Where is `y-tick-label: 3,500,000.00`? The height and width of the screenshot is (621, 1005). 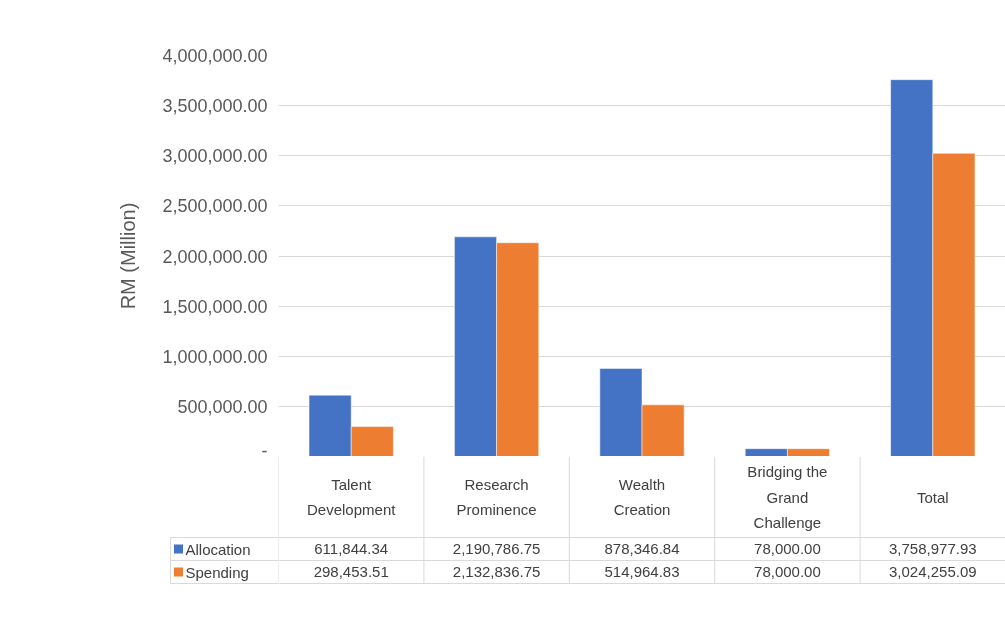 y-tick-label: 3,500,000.00 is located at coordinates (215, 106).